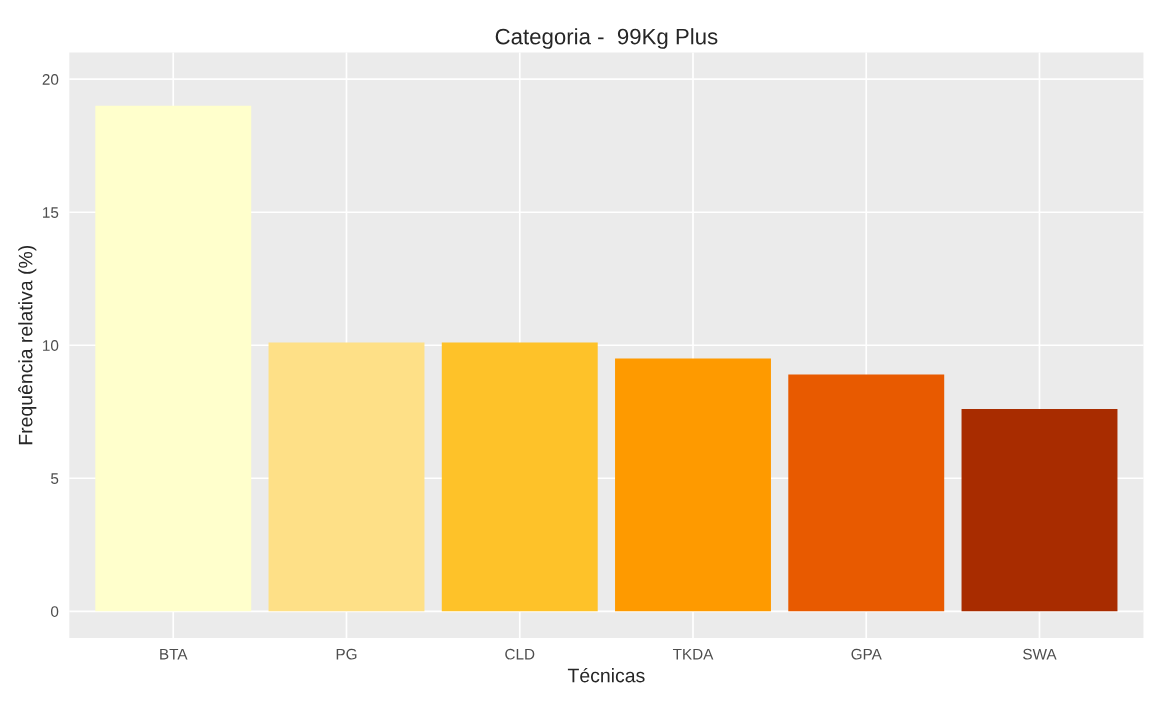 This screenshot has width=1155, height=701. I want to click on y-tick-label: 0, so click(54, 611).